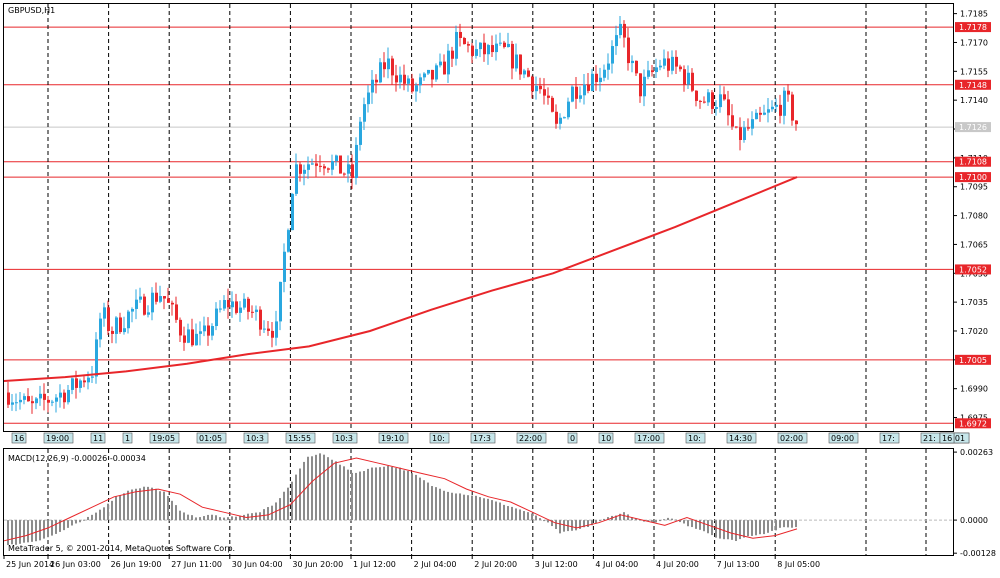 The height and width of the screenshot is (578, 1000). Describe the element at coordinates (374, 564) in the screenshot. I see `time-tick-label: 1 Jul 12:00` at that location.